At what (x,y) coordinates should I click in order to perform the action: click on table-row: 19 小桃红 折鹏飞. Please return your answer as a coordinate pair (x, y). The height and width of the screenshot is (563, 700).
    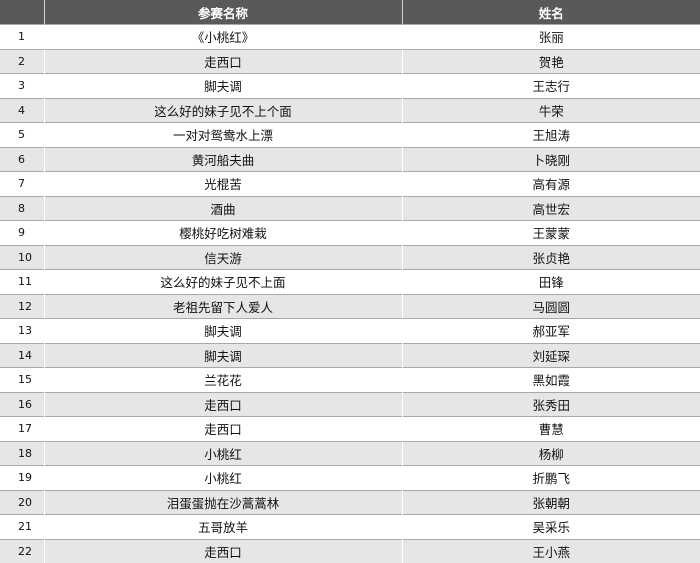
    Looking at the image, I should click on (350, 477).